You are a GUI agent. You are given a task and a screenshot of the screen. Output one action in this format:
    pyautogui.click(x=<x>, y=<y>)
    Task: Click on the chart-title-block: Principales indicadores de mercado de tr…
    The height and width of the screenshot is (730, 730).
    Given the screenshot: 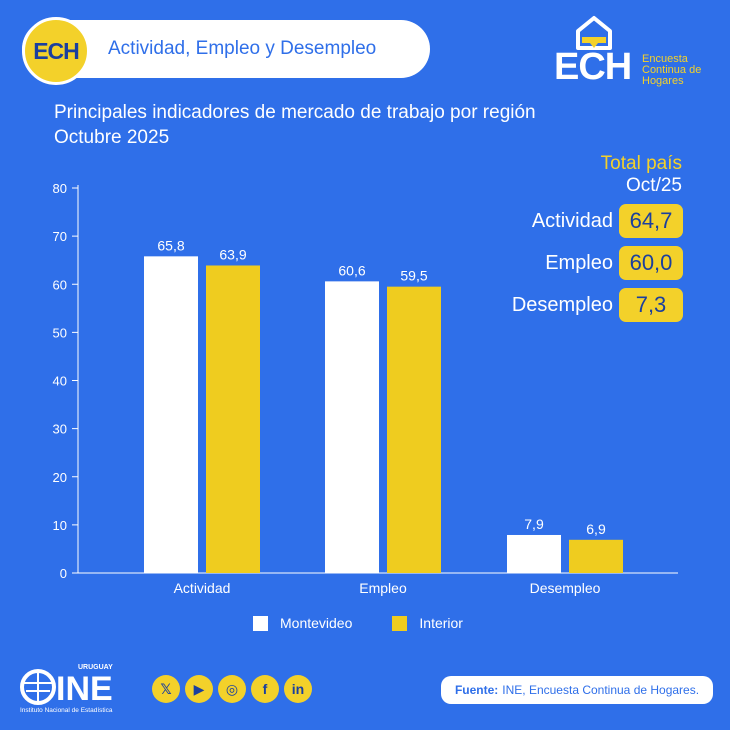 What is the action you would take?
    pyautogui.click(x=295, y=125)
    